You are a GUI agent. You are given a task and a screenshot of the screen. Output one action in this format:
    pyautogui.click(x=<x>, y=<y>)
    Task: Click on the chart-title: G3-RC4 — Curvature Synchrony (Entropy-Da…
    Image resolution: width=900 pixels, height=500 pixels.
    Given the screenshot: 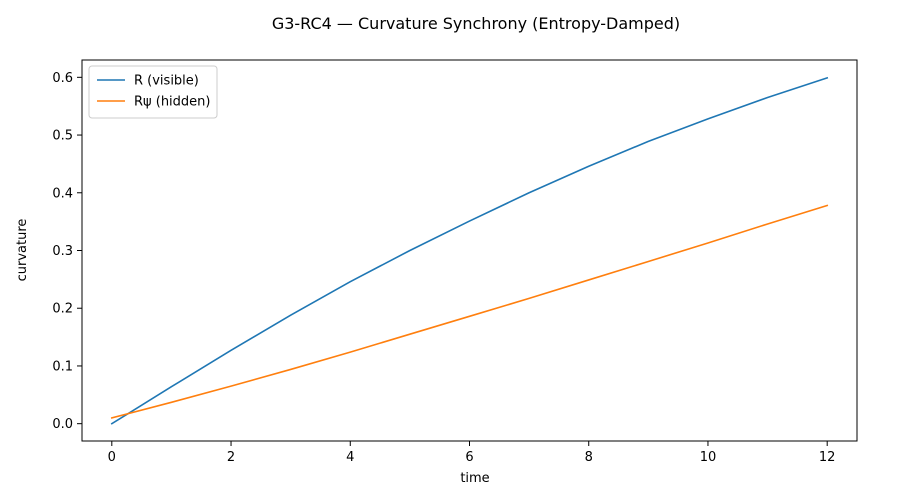 What is the action you would take?
    pyautogui.click(x=476, y=23)
    